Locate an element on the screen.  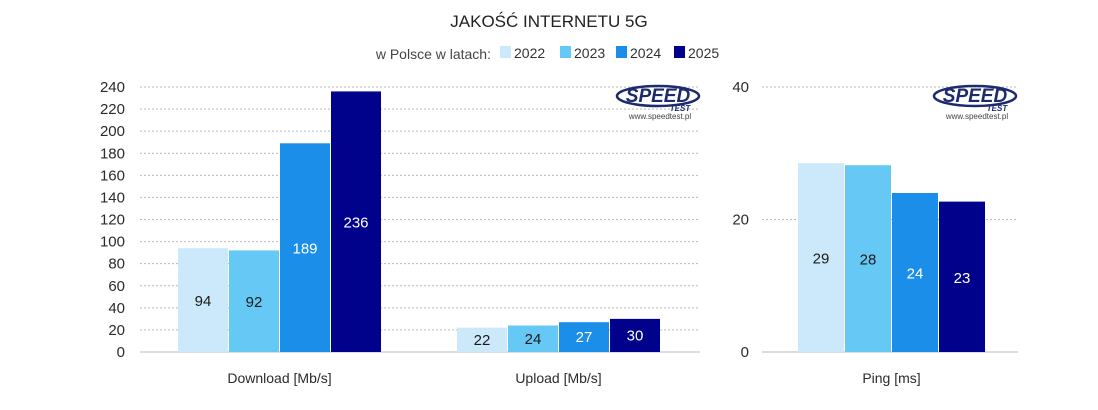
y-tick-label-left: 200 is located at coordinates (112, 131).